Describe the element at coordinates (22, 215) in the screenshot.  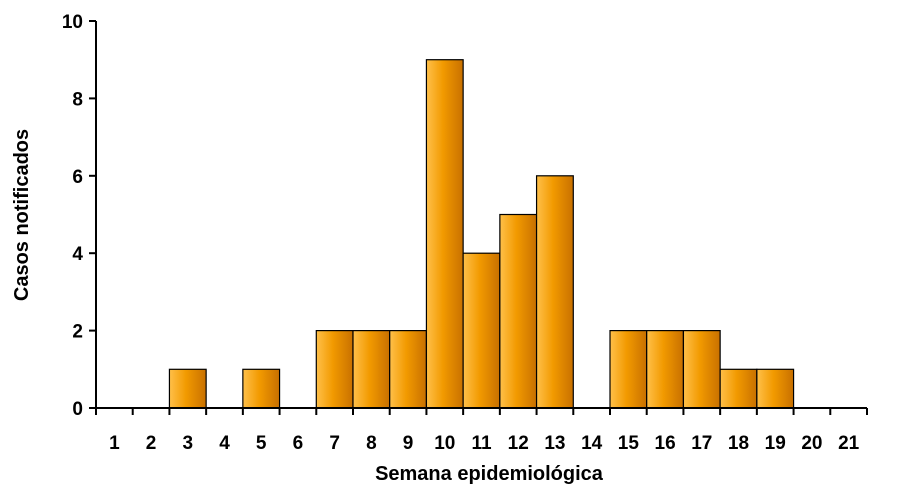
I see `y-axis-title: Casos notificados` at that location.